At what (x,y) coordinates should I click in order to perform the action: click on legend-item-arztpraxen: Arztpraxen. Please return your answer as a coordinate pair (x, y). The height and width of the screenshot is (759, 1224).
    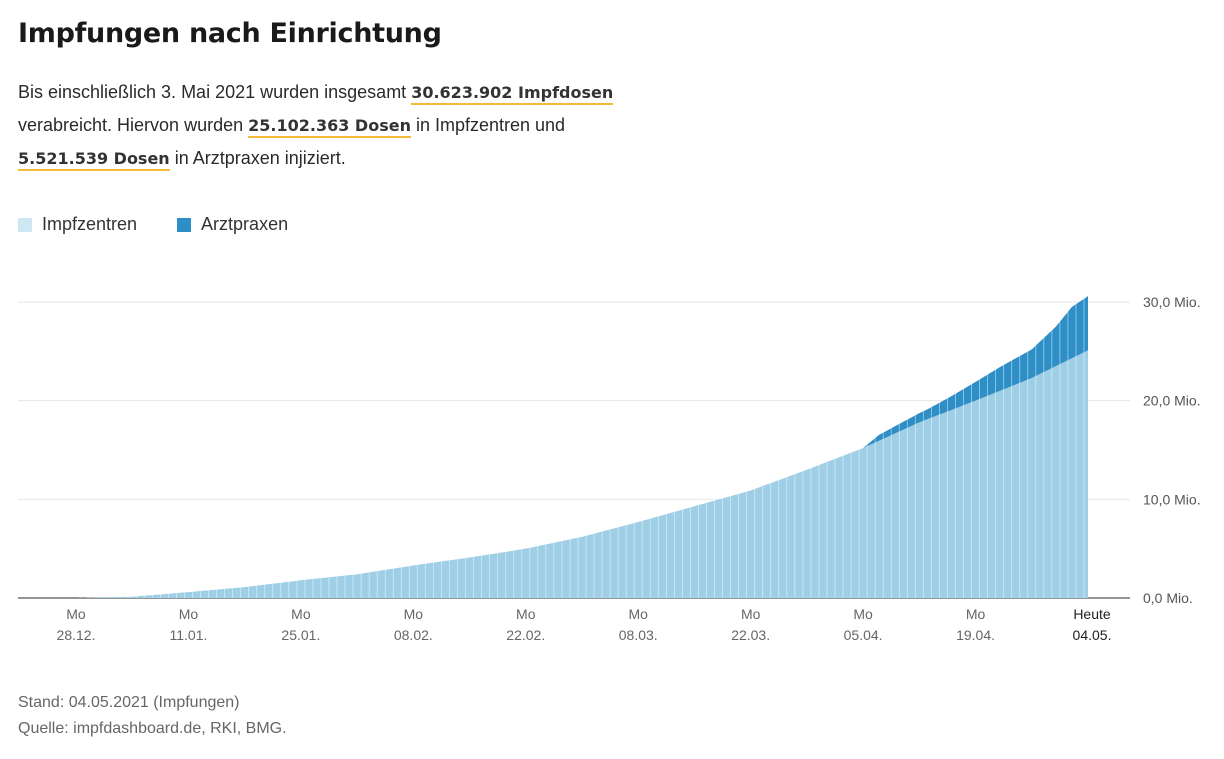
    Looking at the image, I should click on (232, 224).